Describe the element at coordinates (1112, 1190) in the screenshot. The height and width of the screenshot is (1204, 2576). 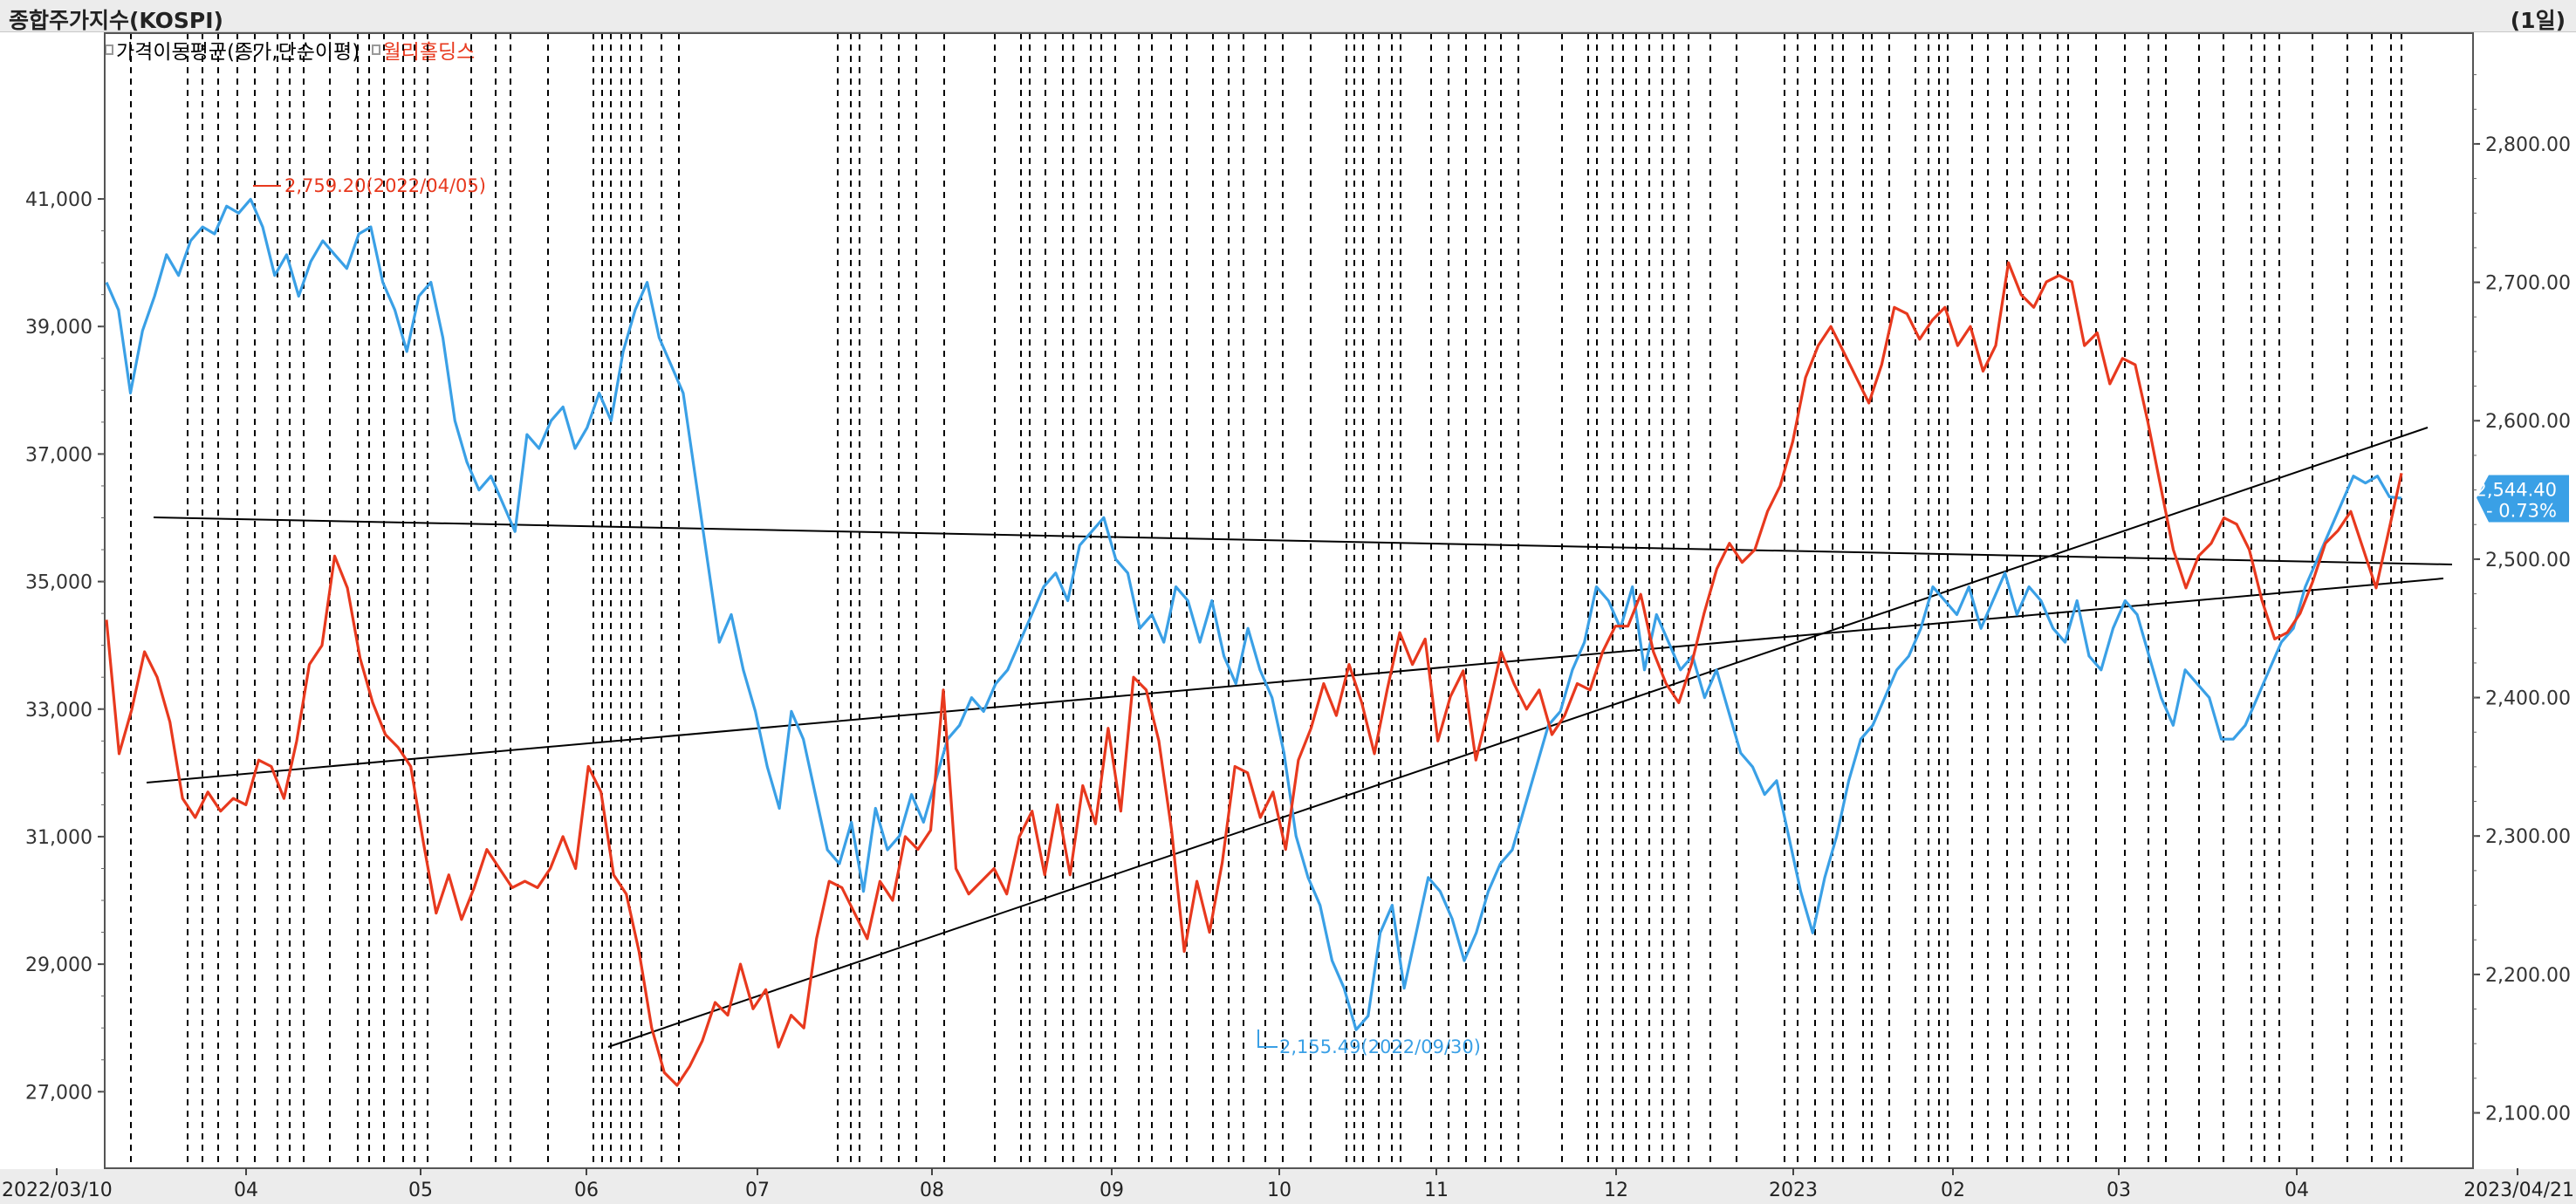
I see `x-tick-label: 09` at that location.